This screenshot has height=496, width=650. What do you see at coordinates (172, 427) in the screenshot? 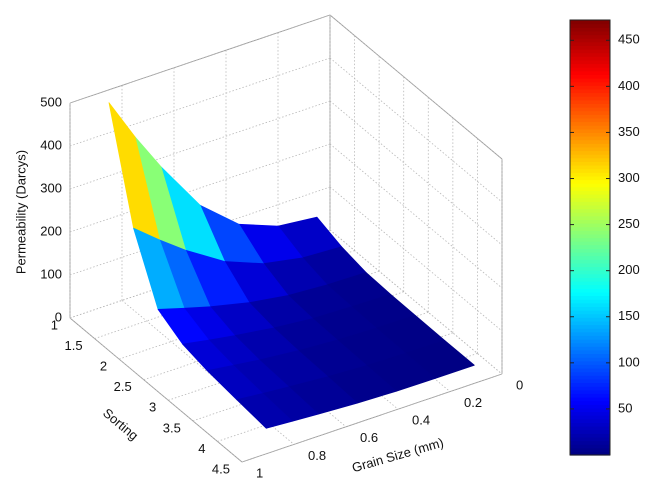
I see `y-tick-label: 3.5` at bounding box center [172, 427].